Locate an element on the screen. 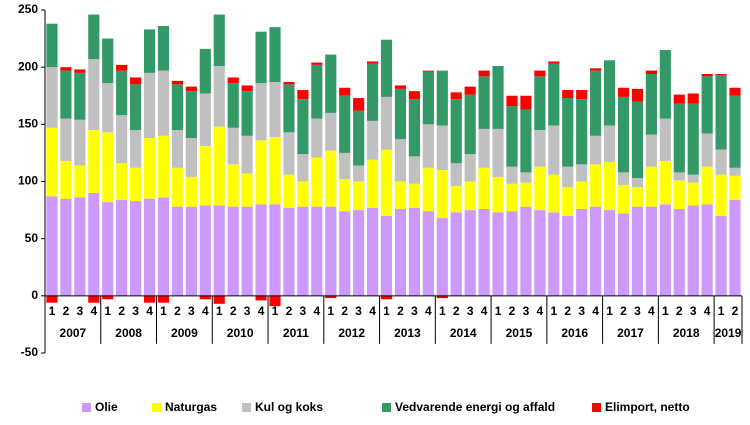 The image size is (750, 425). legend-label: Kul og koks is located at coordinates (289, 407).